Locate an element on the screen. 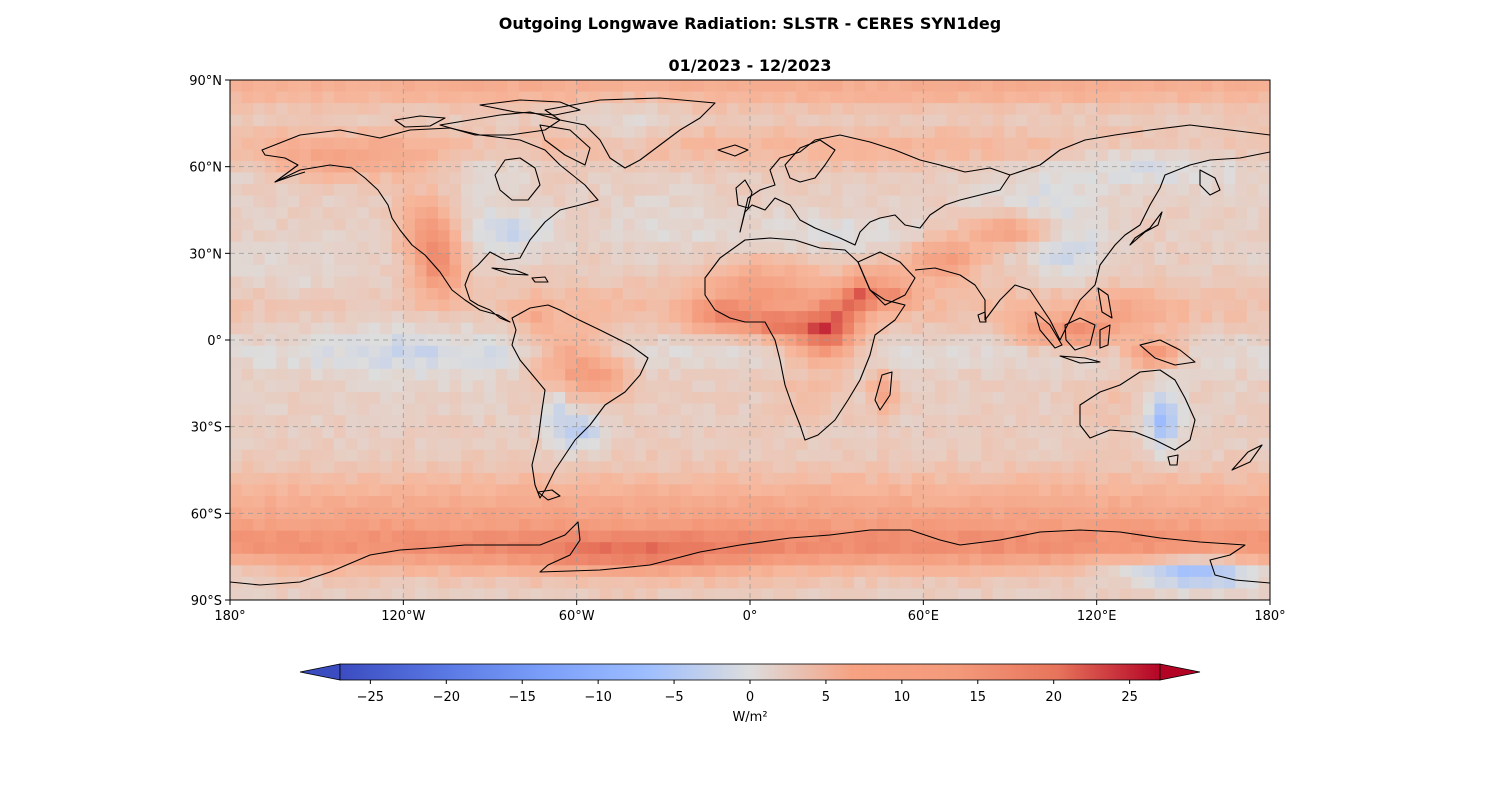  colorbar-tick-label: −25 is located at coordinates (370, 697).